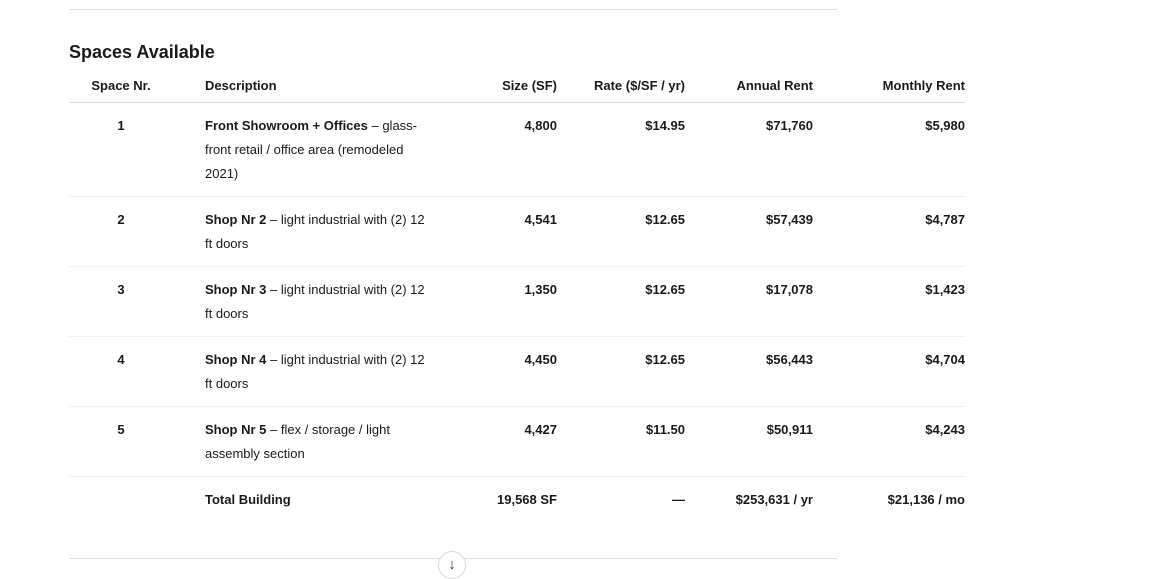 This screenshot has height=579, width=1153. I want to click on header-space-nr: Space Nr., so click(121, 87).